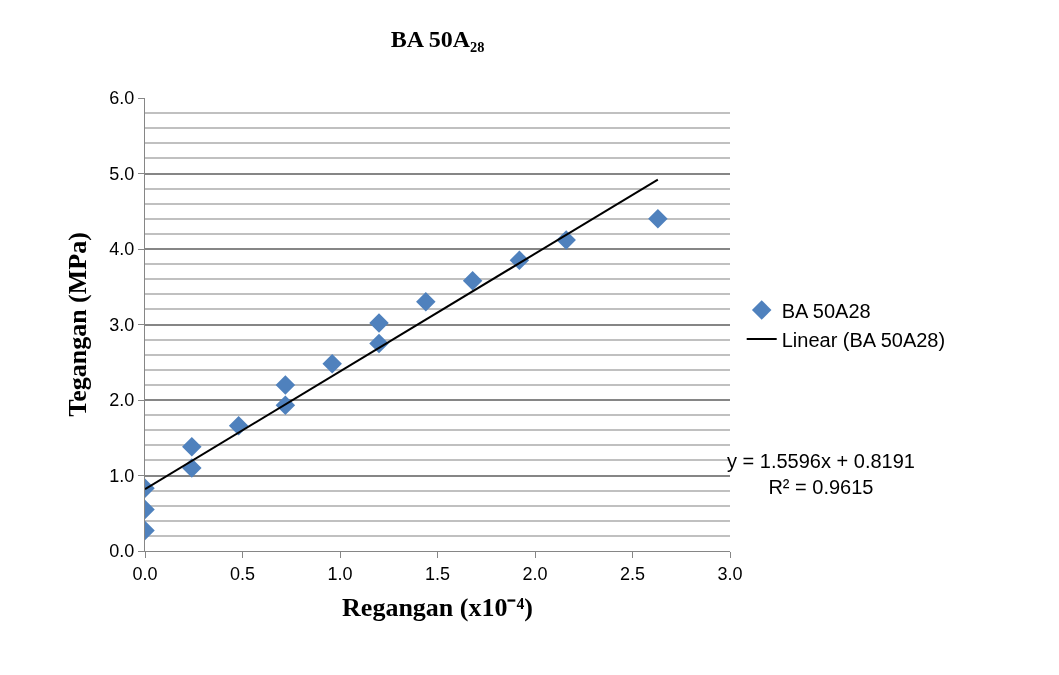  What do you see at coordinates (145, 573) in the screenshot?
I see `x-tick-label: 0.0` at bounding box center [145, 573].